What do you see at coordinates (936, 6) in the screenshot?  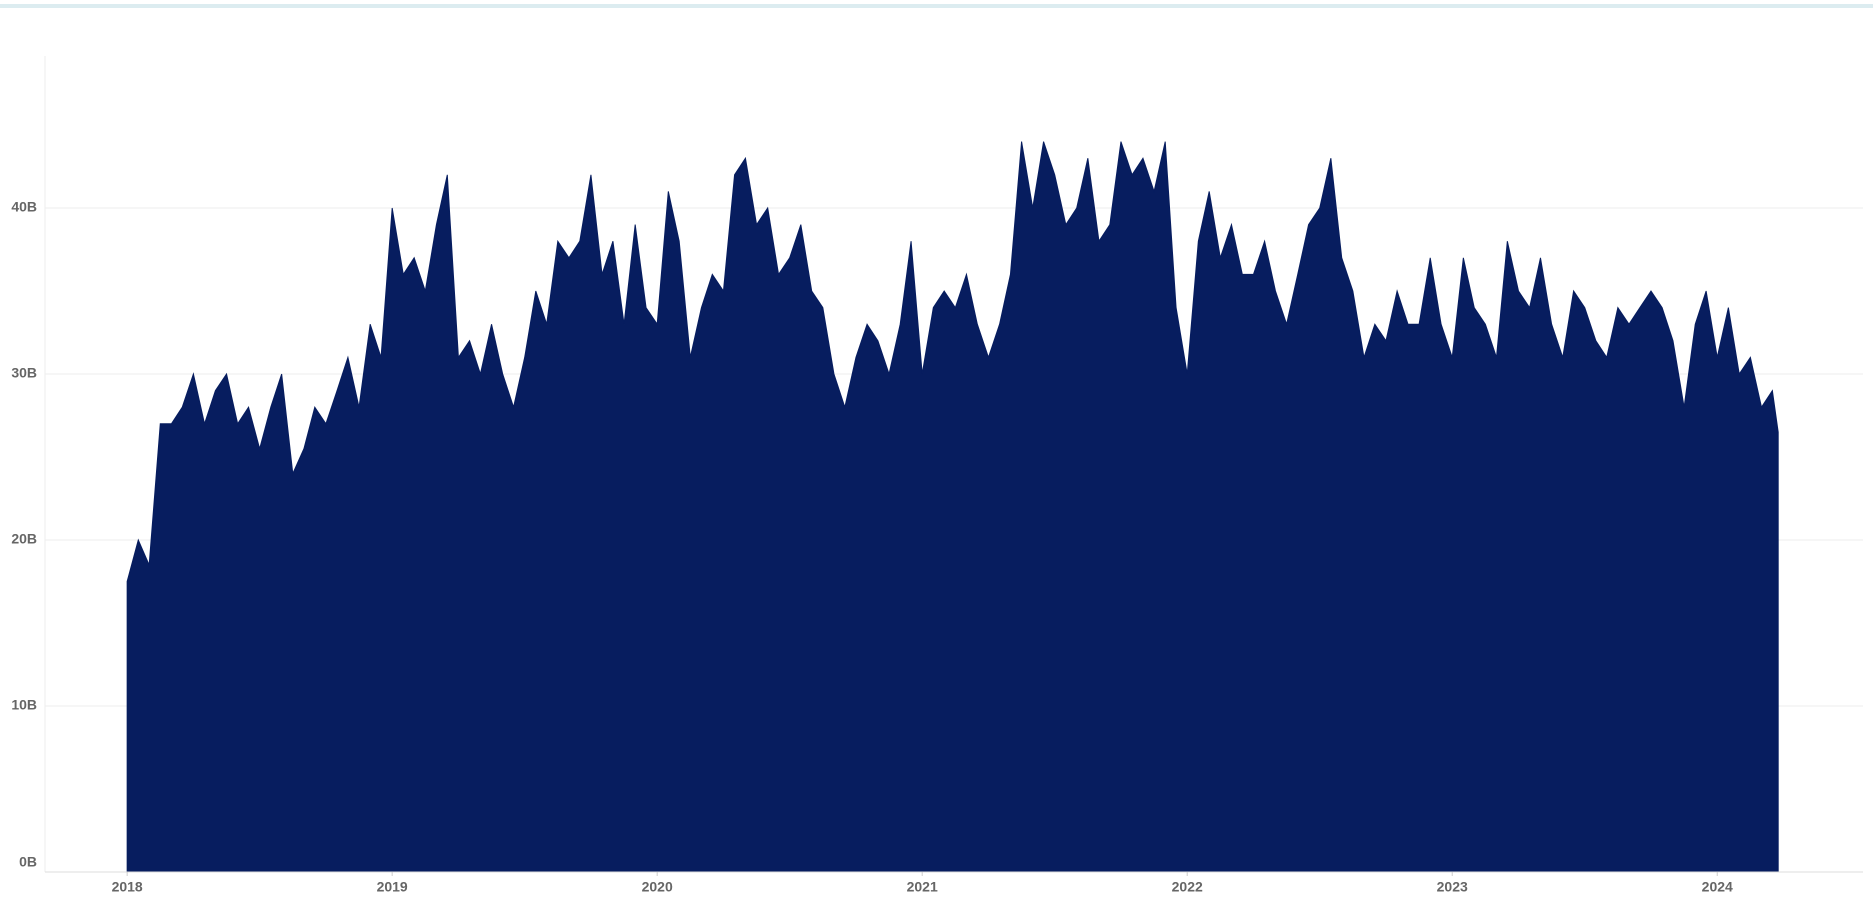 I see `top-bar` at bounding box center [936, 6].